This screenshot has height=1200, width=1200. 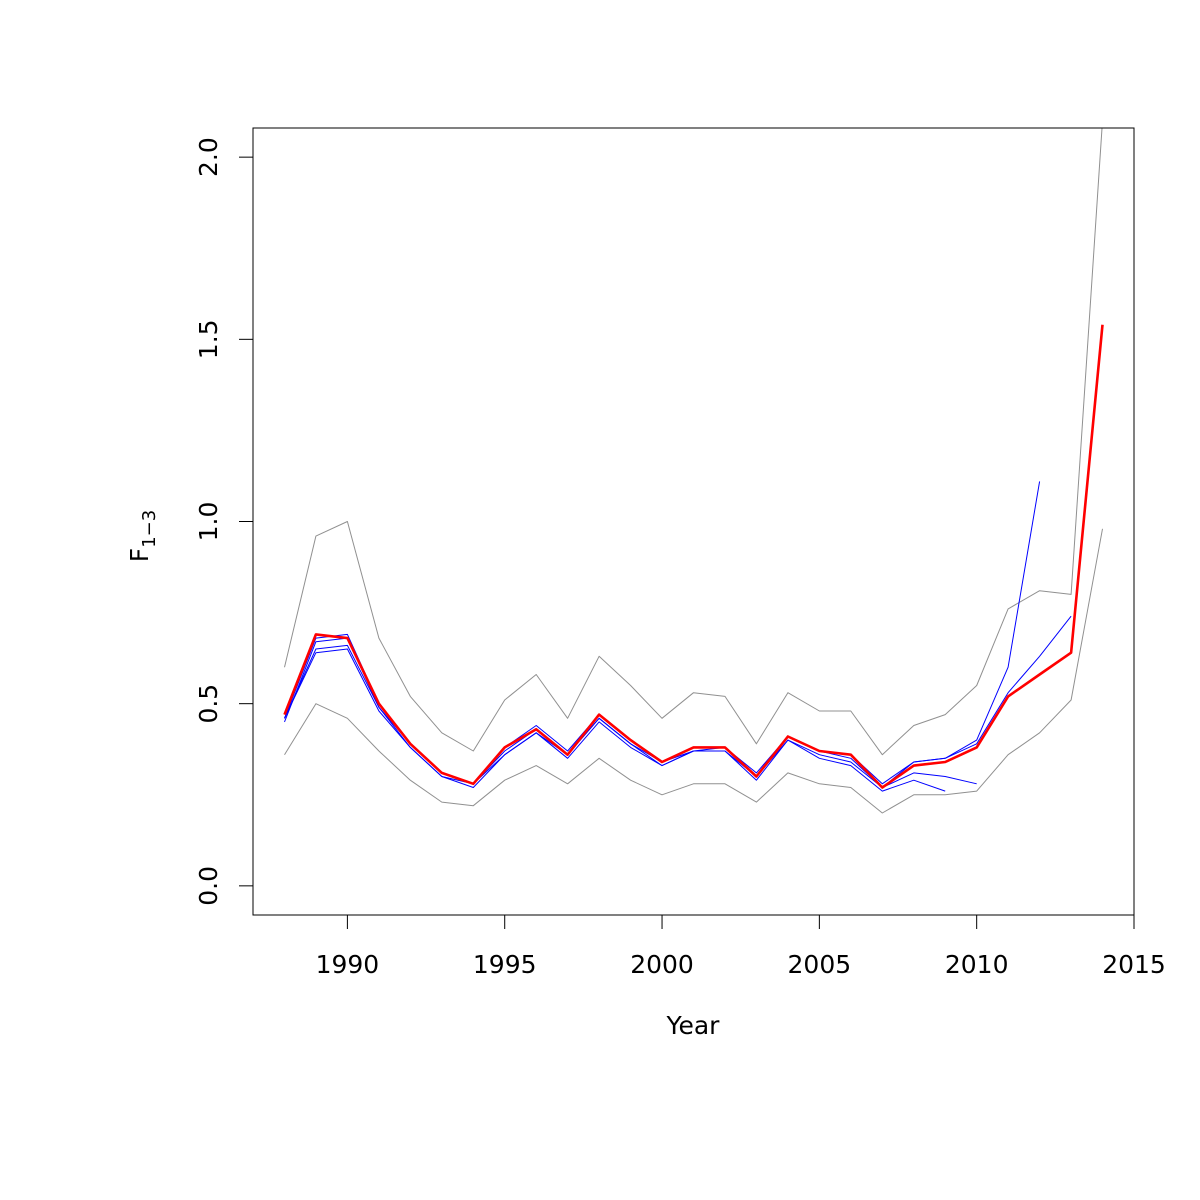 I want to click on y-tick-label: 1.5, so click(x=208, y=339).